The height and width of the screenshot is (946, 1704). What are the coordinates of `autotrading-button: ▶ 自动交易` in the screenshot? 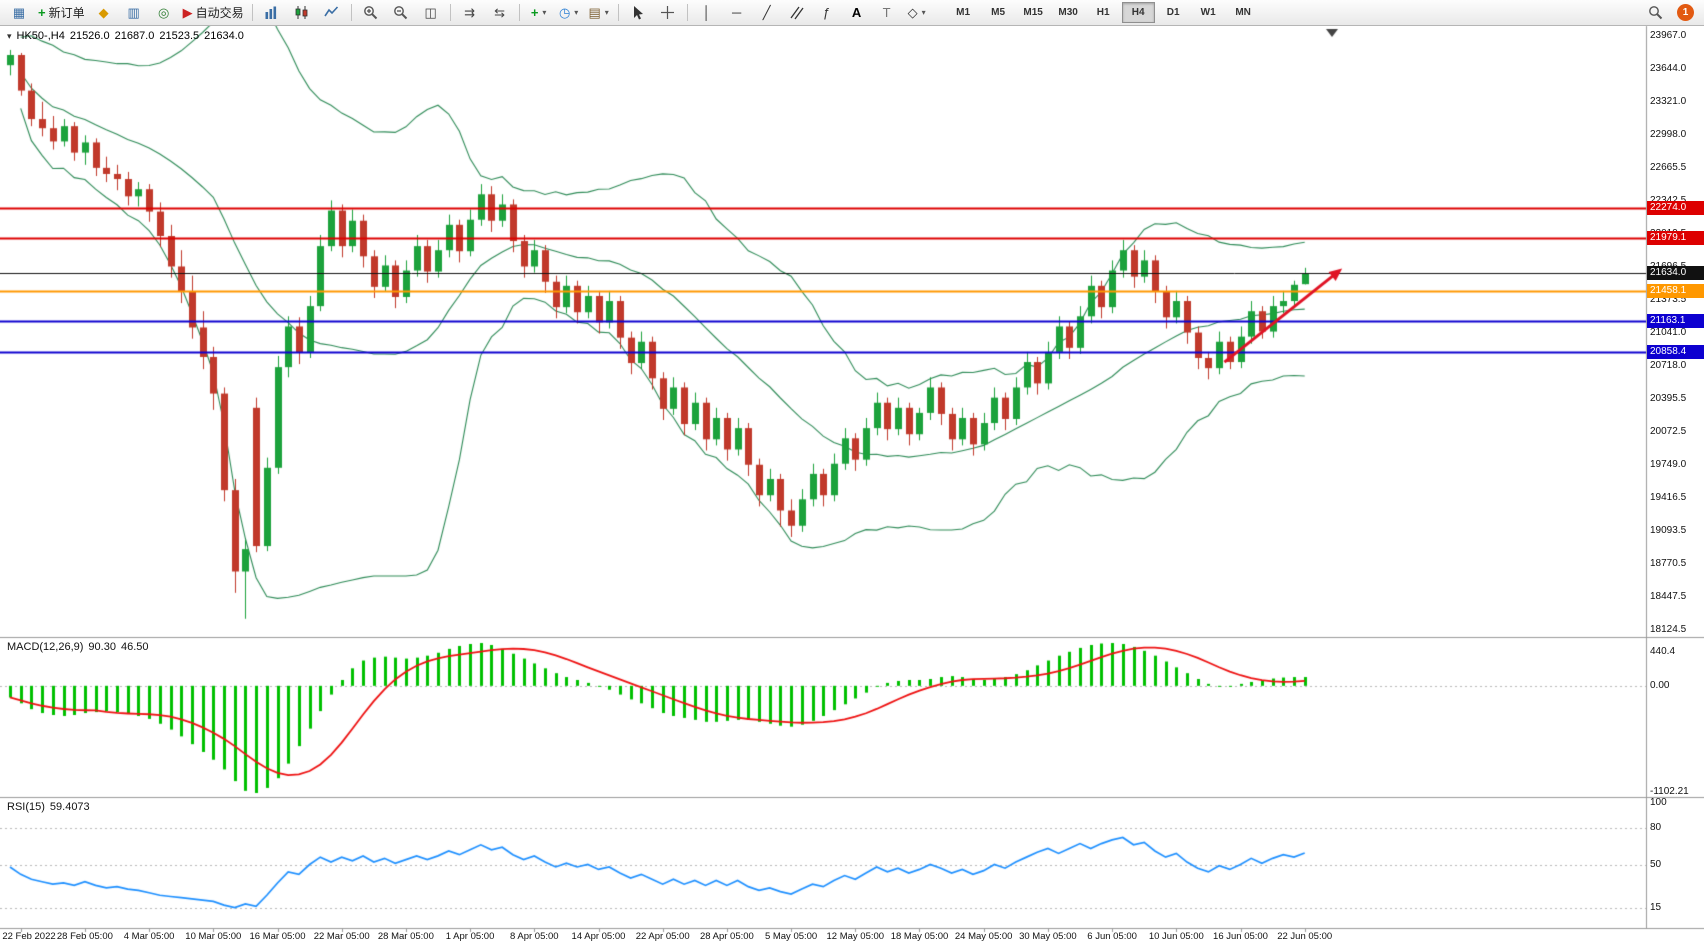 It's located at (213, 13).